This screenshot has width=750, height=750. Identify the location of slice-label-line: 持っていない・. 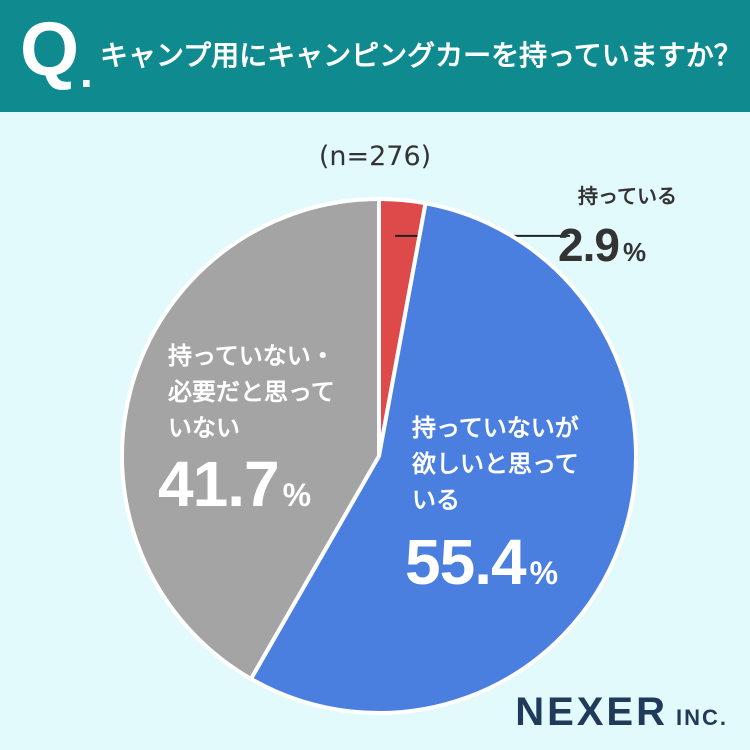
(251, 356).